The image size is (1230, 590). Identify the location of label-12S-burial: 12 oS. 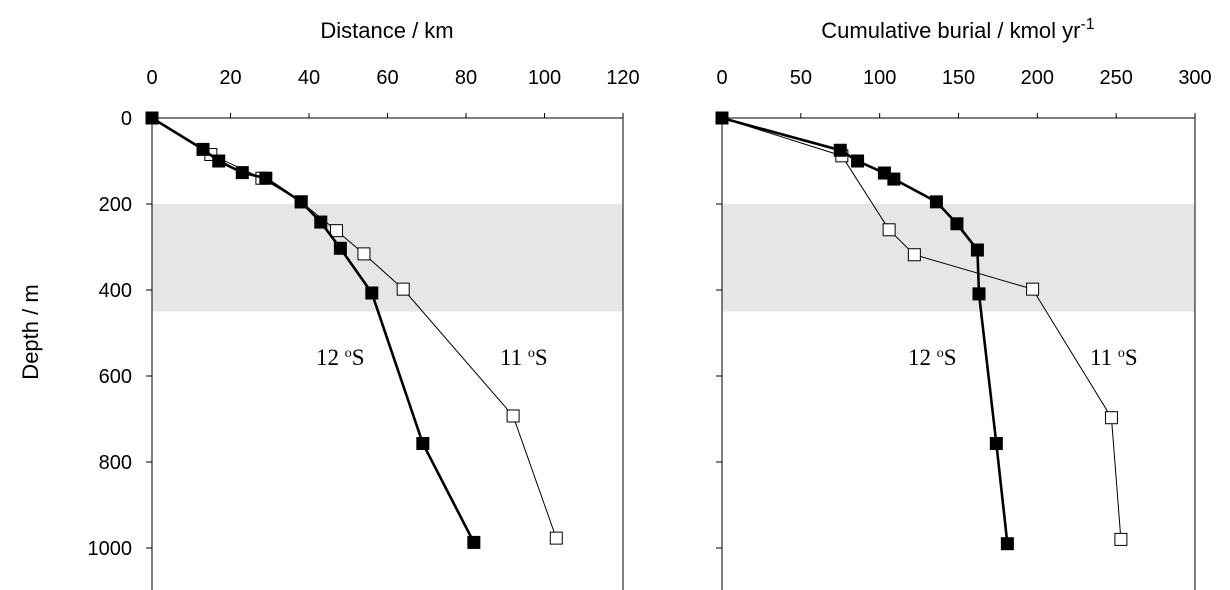
(932, 357).